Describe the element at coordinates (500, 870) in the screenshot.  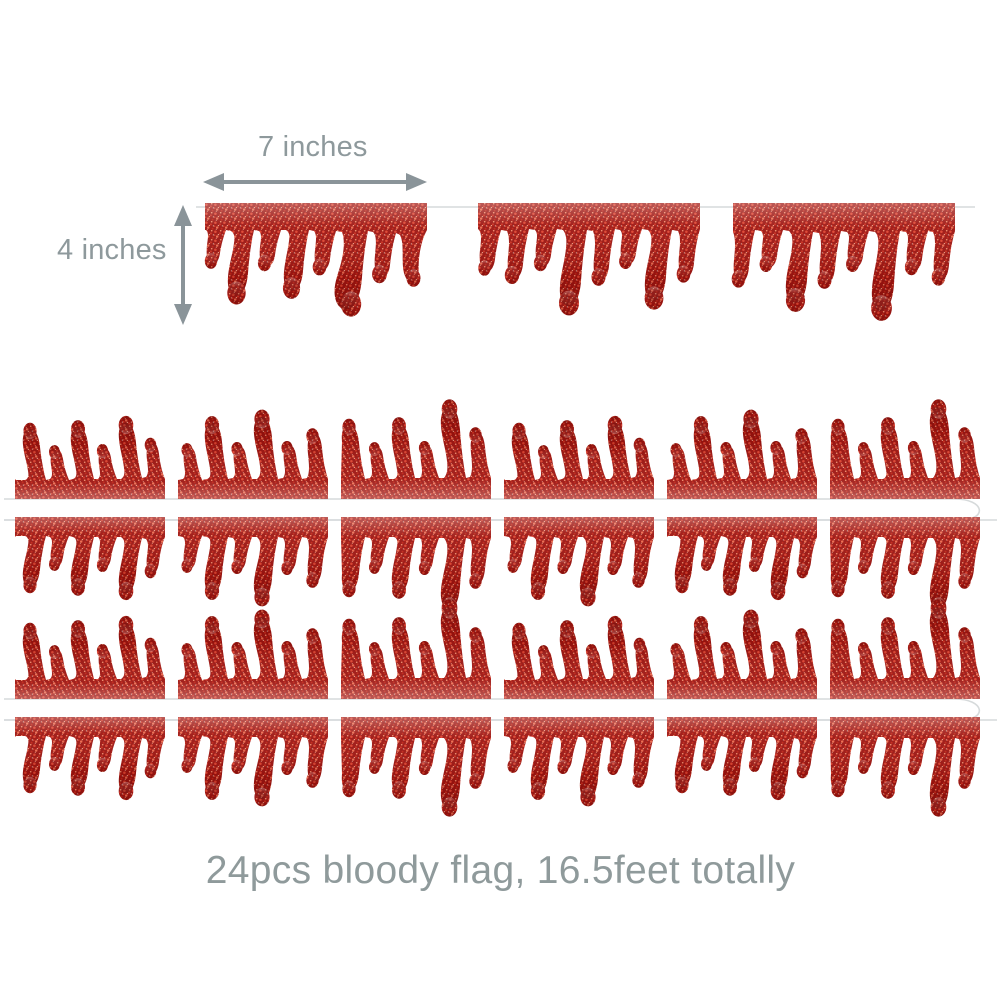
I see `product-caption: 24pcs bloody flag, 16.5feet totally` at that location.